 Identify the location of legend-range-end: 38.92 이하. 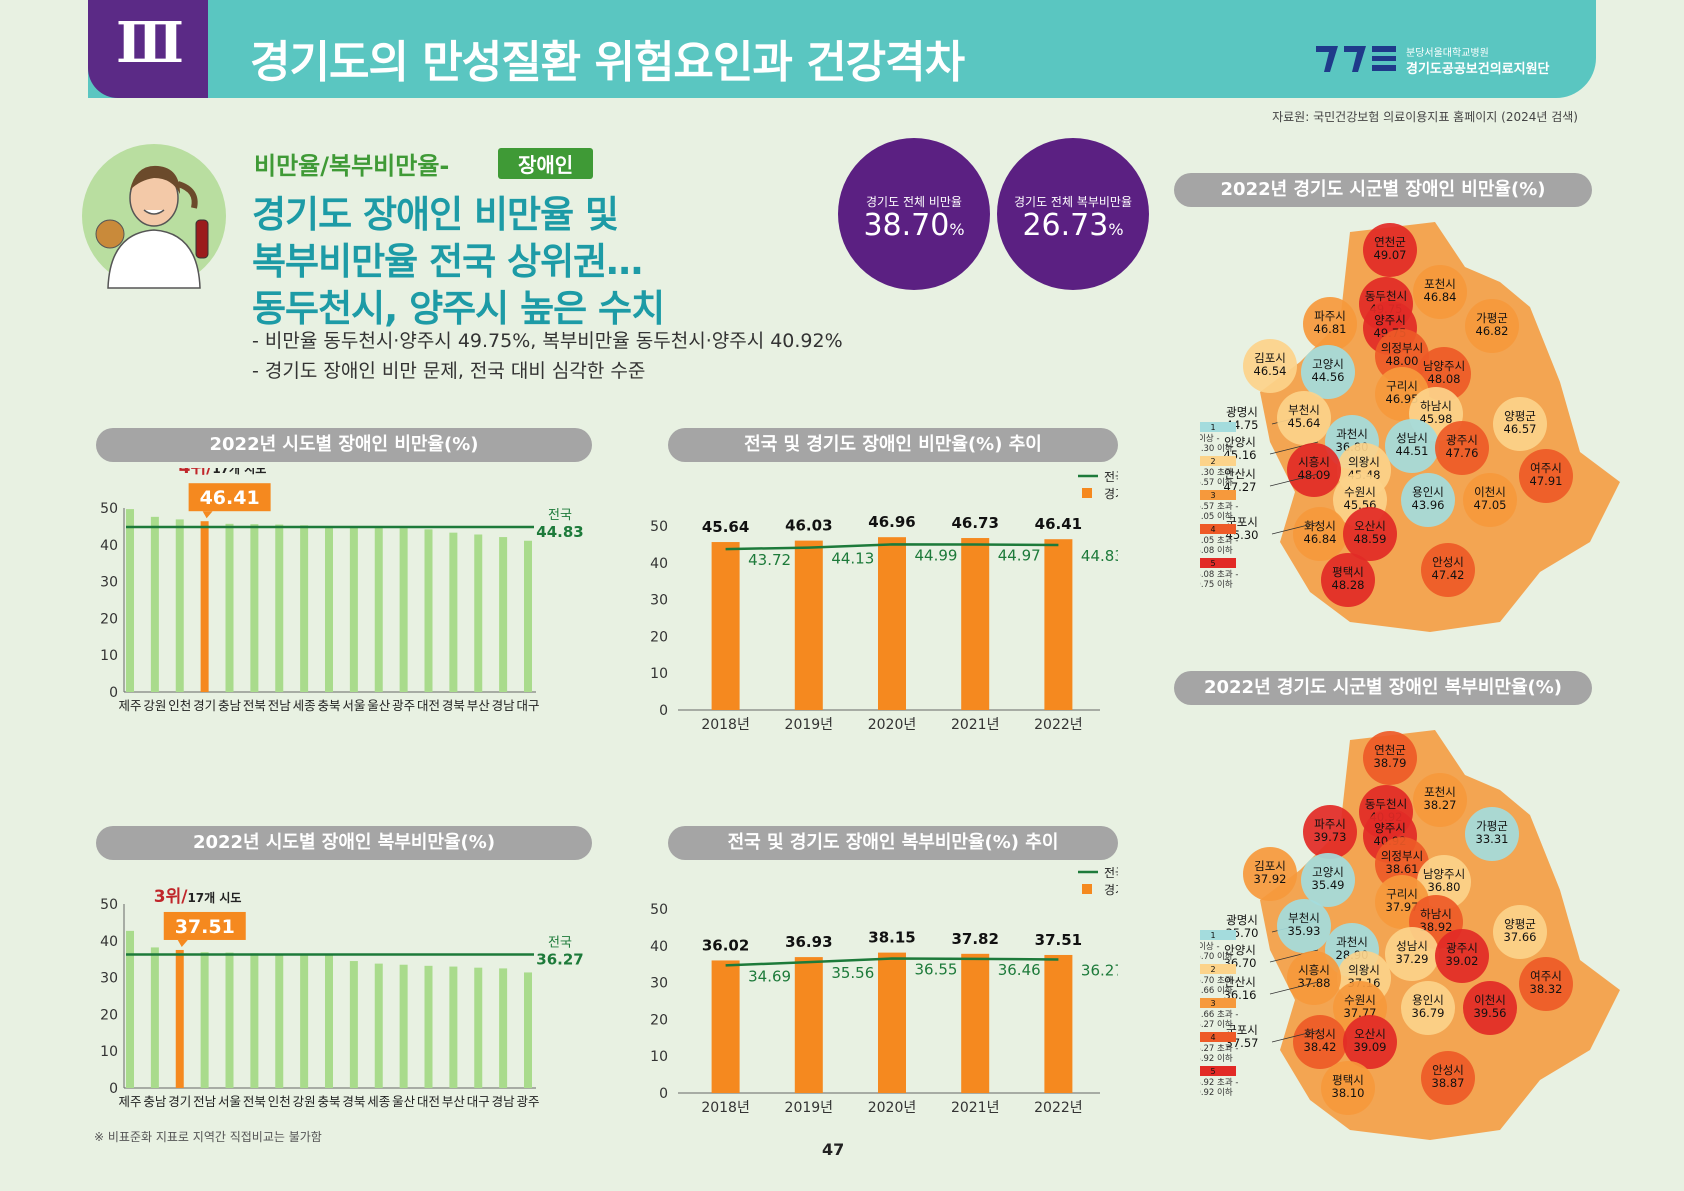
(1216, 1058).